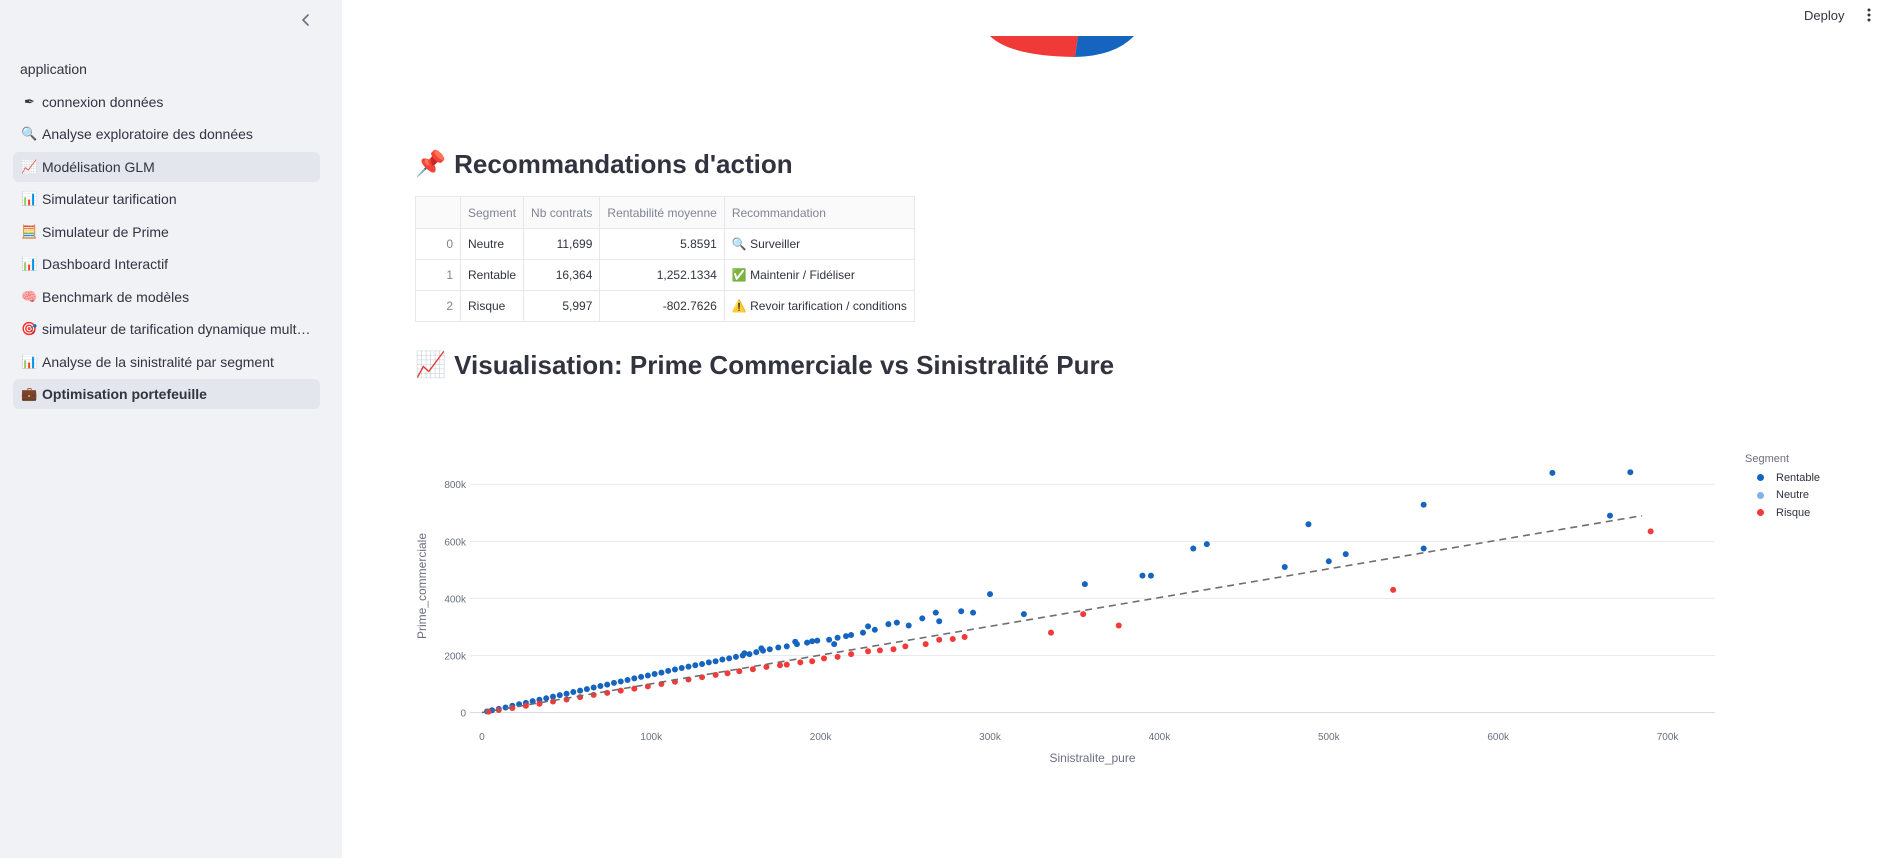  I want to click on cell-recommandation: 🔍 Surveiller, so click(819, 244).